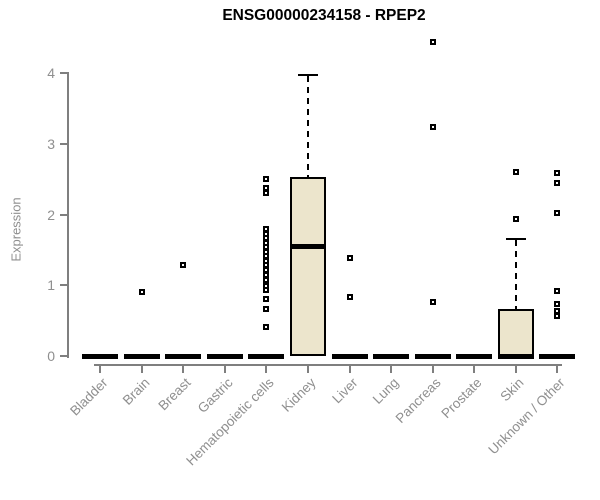  Describe the element at coordinates (51, 73) in the screenshot. I see `y-tick-label: 4` at that location.